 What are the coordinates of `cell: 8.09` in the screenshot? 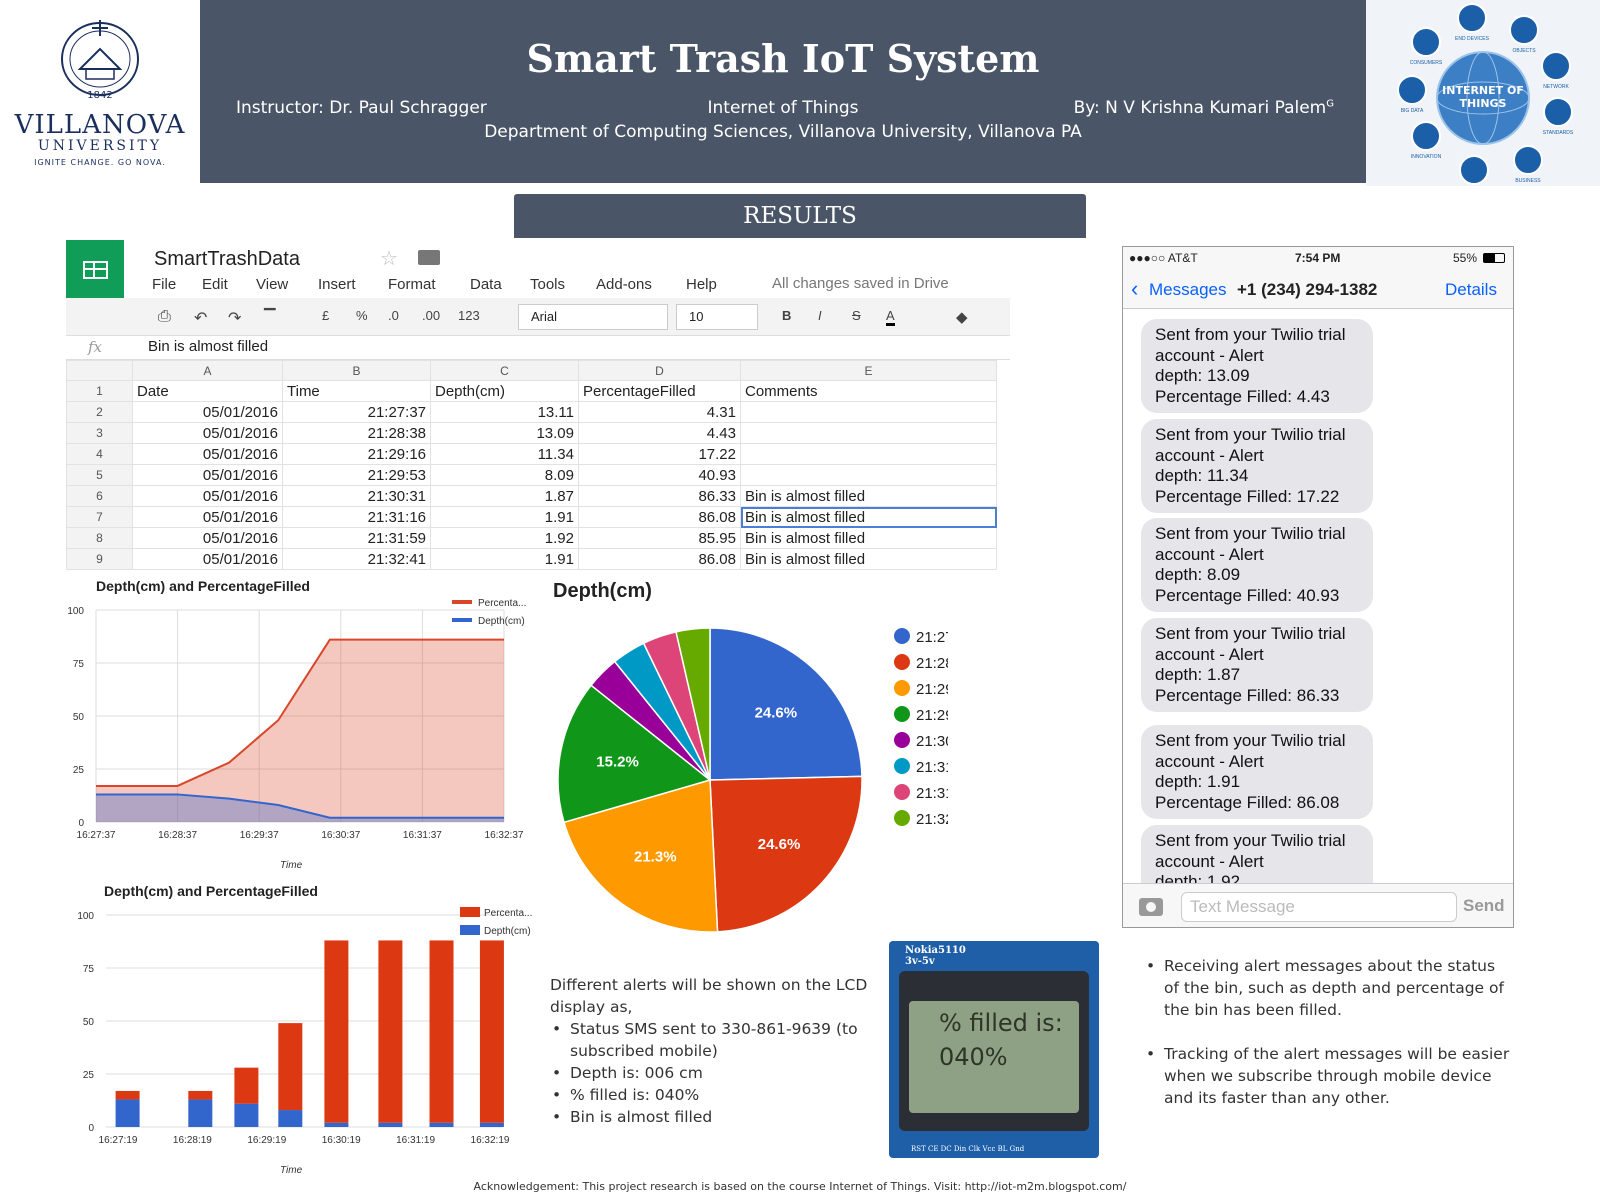 It's located at (504, 475).